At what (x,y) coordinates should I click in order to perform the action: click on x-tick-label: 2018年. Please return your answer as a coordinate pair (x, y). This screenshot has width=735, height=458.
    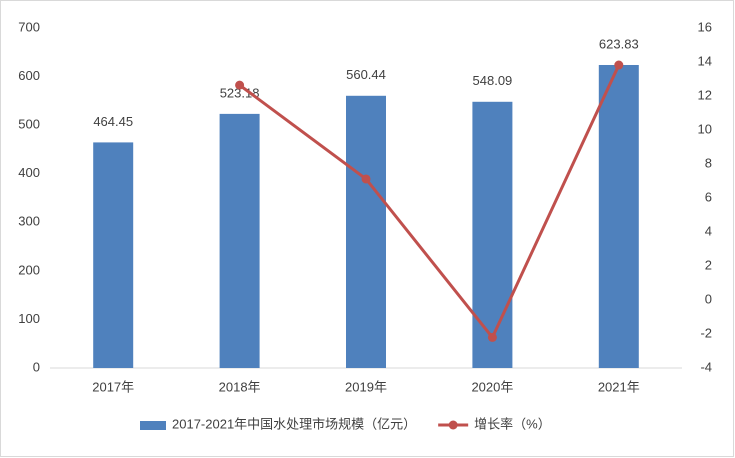
    Looking at the image, I should click on (240, 386).